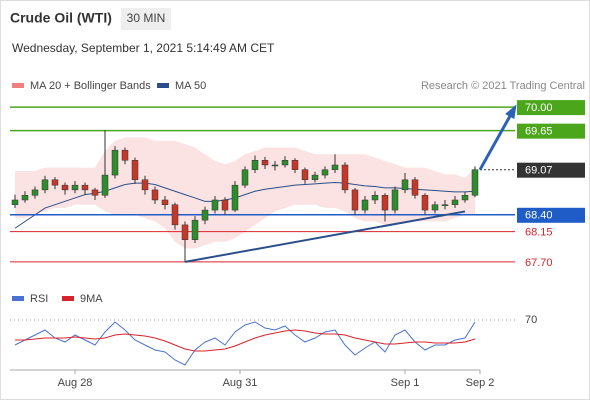 This screenshot has height=400, width=590. What do you see at coordinates (511, 112) in the screenshot?
I see `arrow-head` at bounding box center [511, 112].